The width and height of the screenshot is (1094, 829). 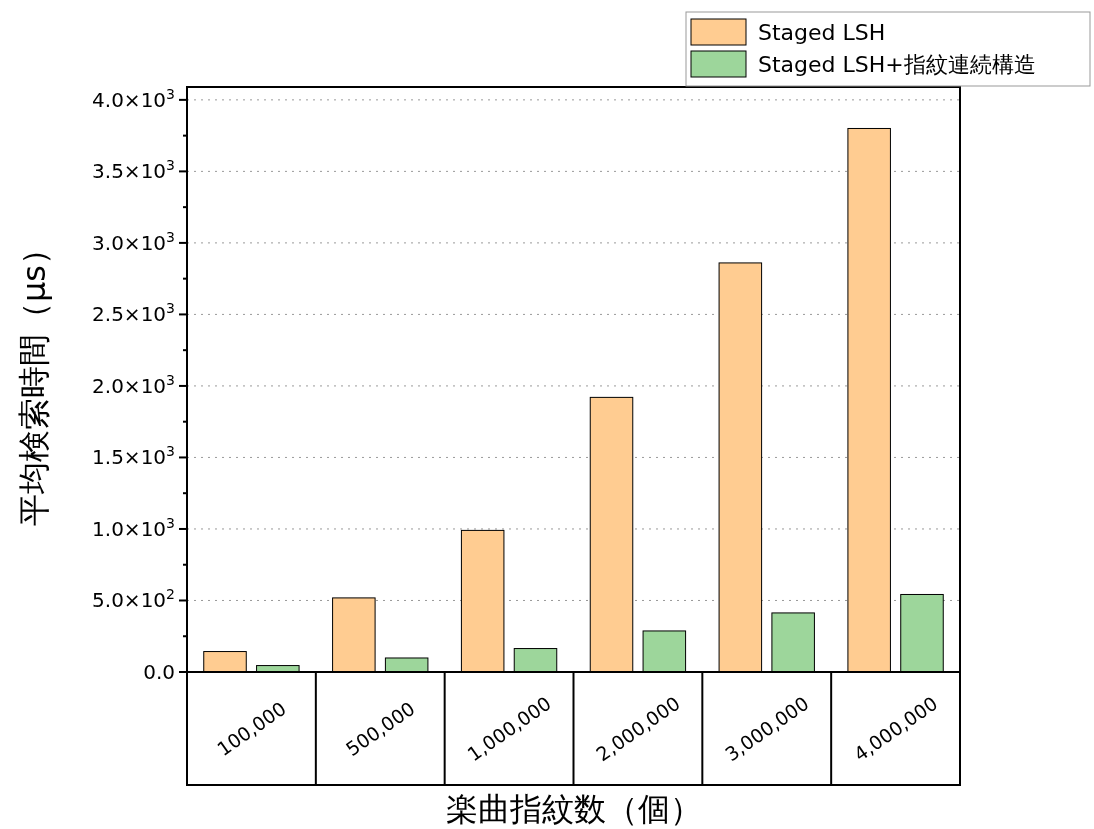 I want to click on y-tick-label: 0.0, so click(x=159, y=672).